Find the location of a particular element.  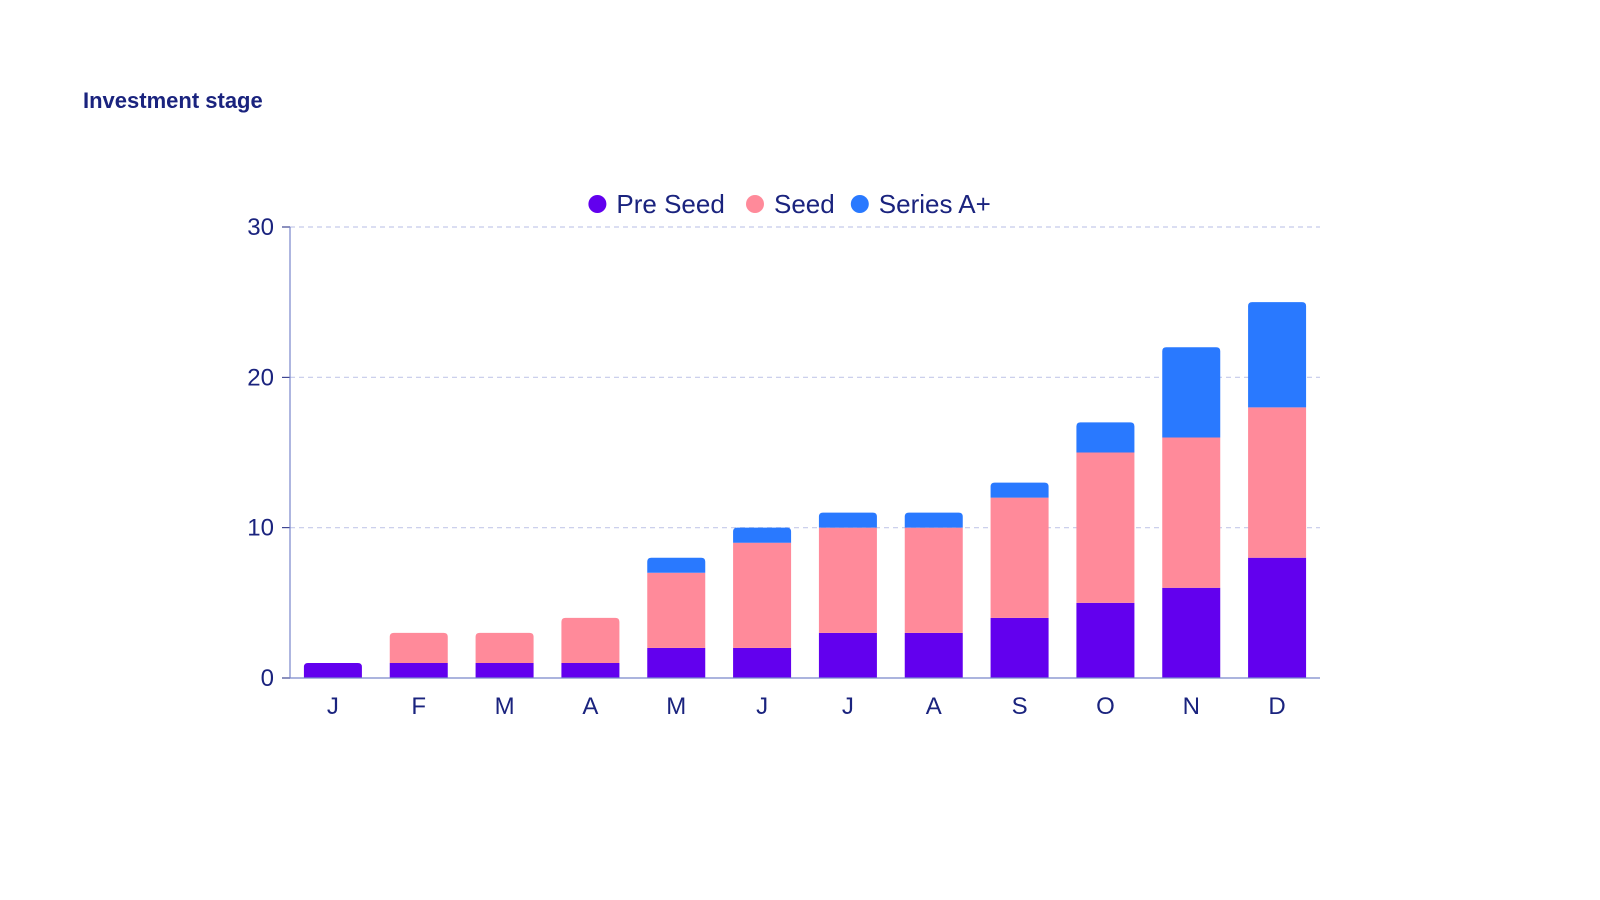

x-tick-label: N is located at coordinates (1191, 706).